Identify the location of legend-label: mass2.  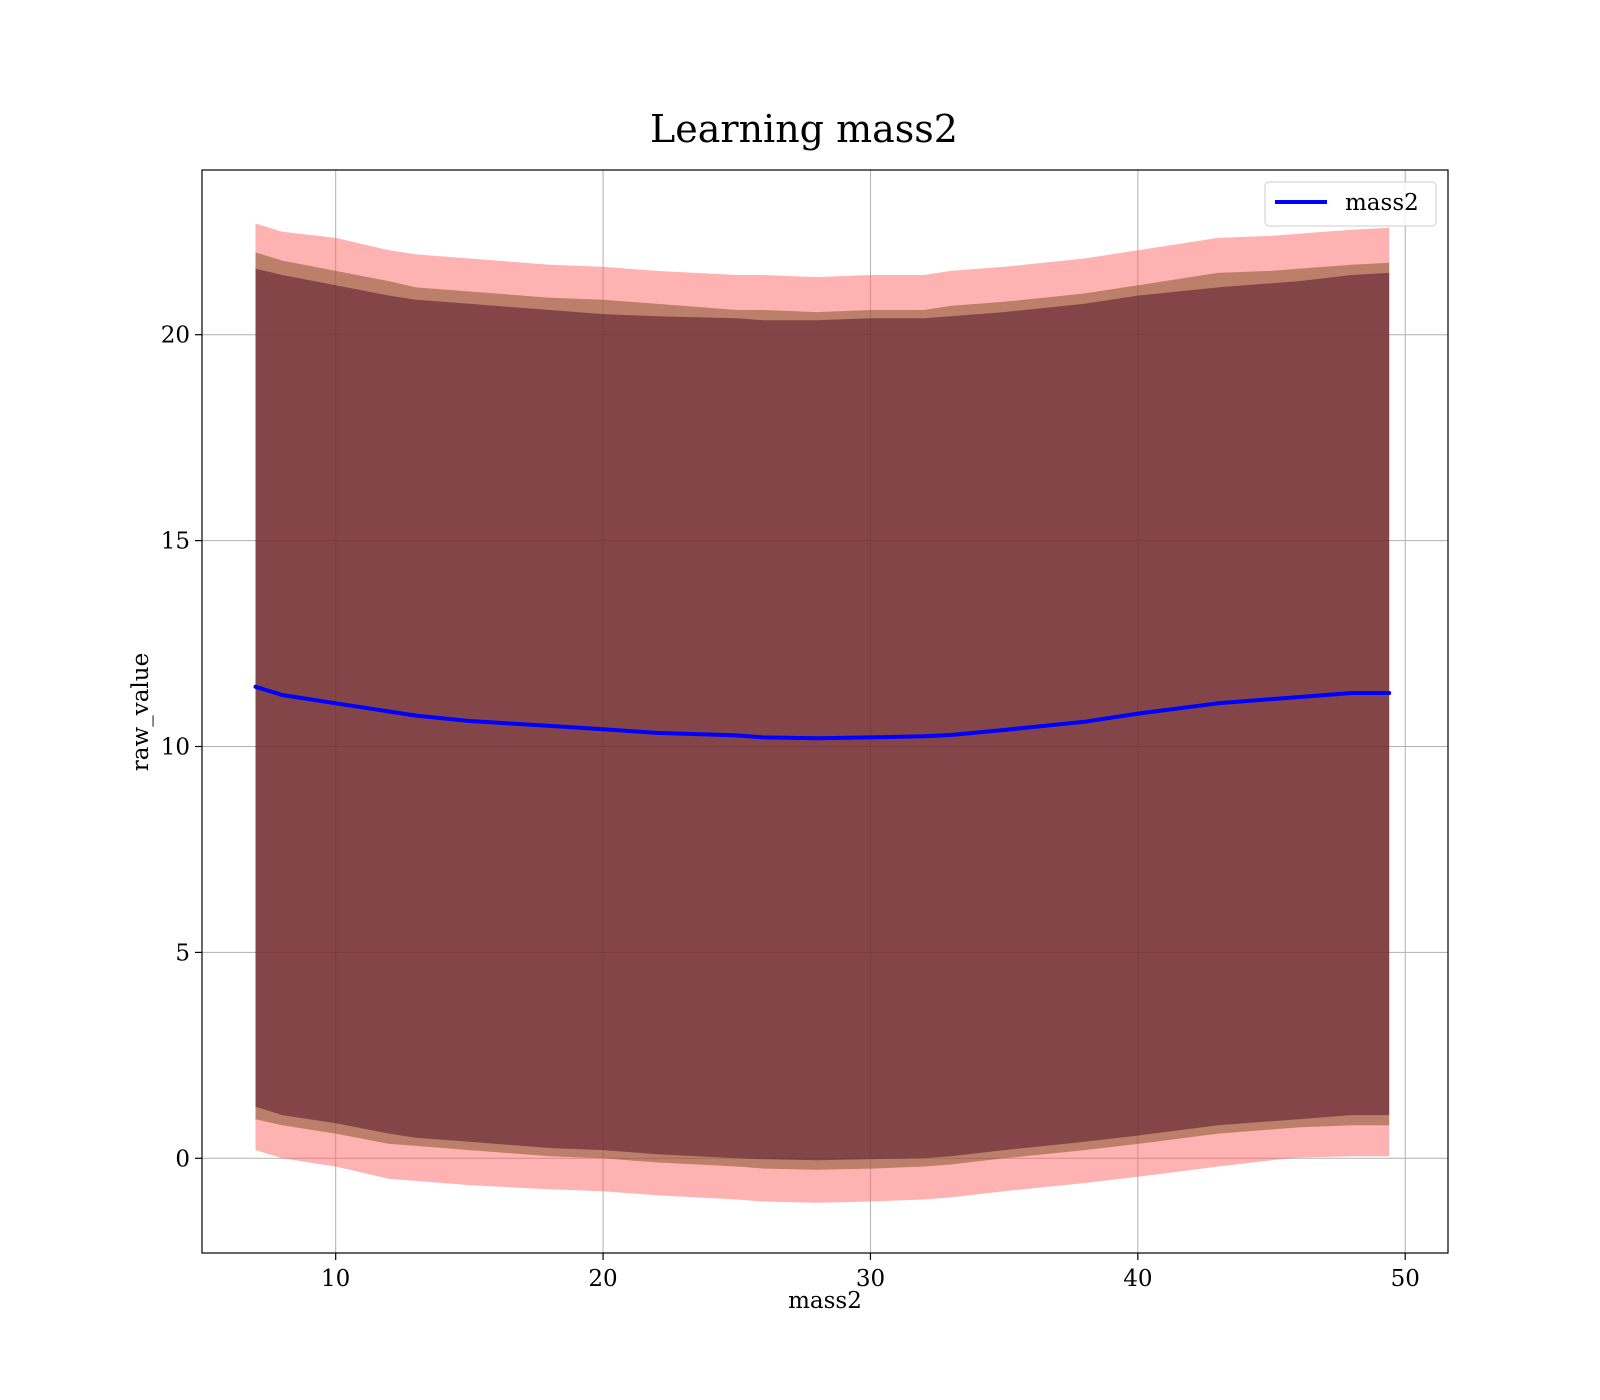
(1382, 203).